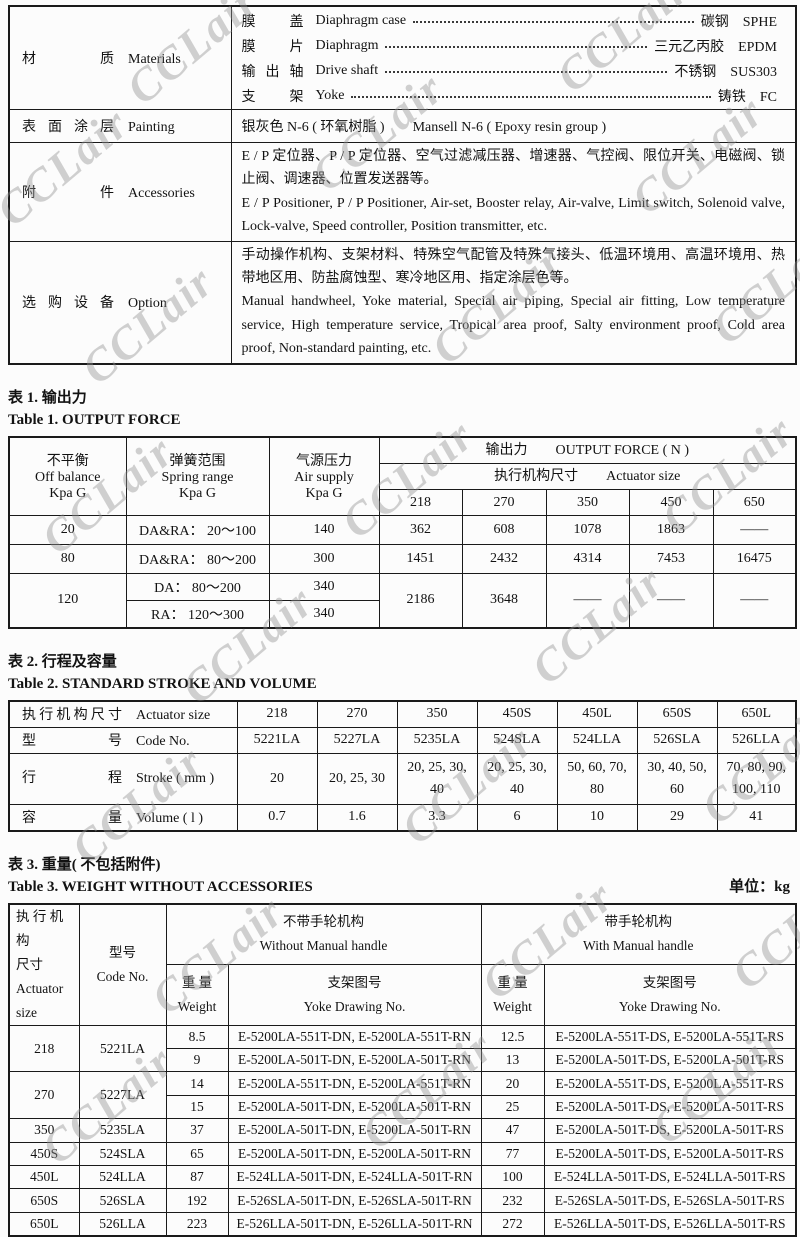 Image resolution: width=800 pixels, height=1237 pixels. I want to click on weight-cell: 223, so click(197, 1224).